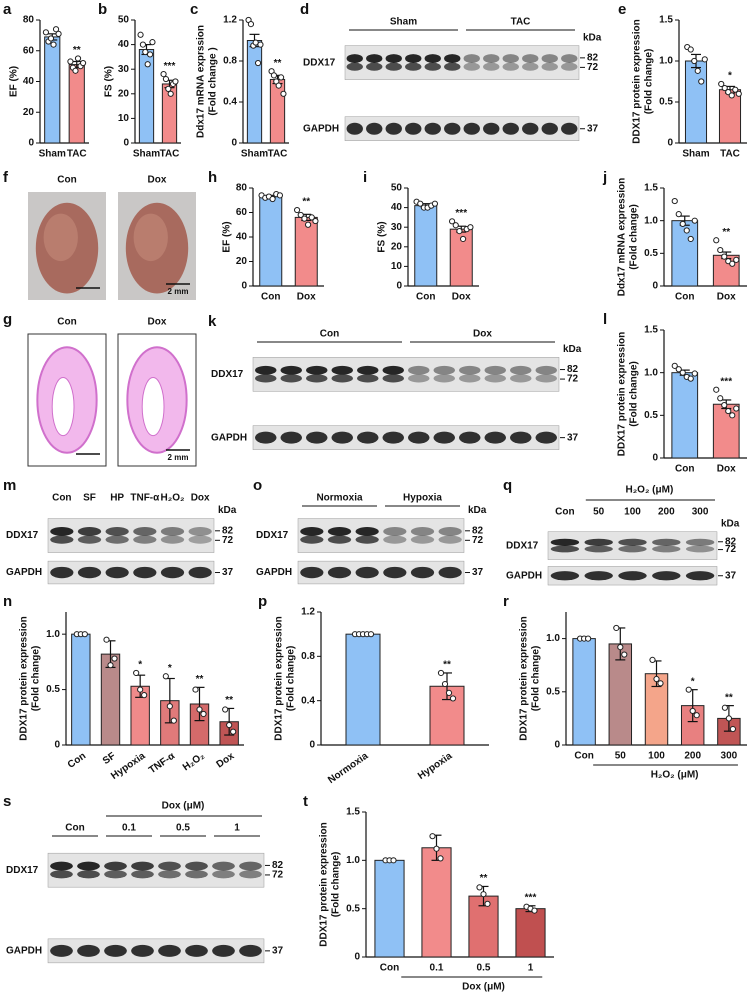 Image resolution: width=753 pixels, height=1000 pixels. Describe the element at coordinates (194, 762) in the screenshot. I see `x-tick-label: H₂O₂` at that location.